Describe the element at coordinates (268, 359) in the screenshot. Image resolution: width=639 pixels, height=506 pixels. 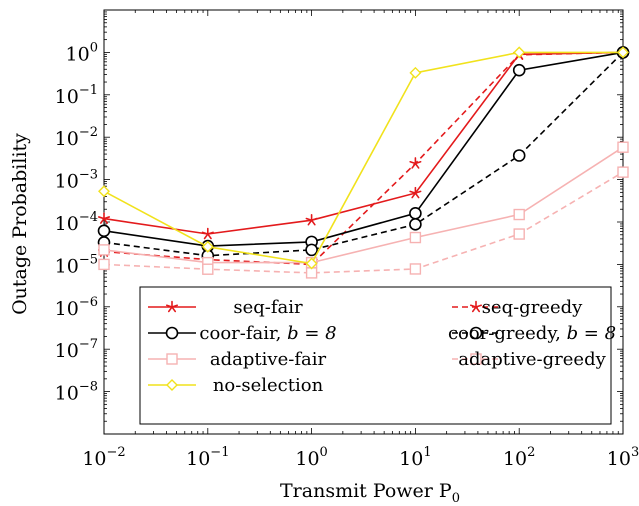
I see `legend-label-name: adaptive-fair` at that location.